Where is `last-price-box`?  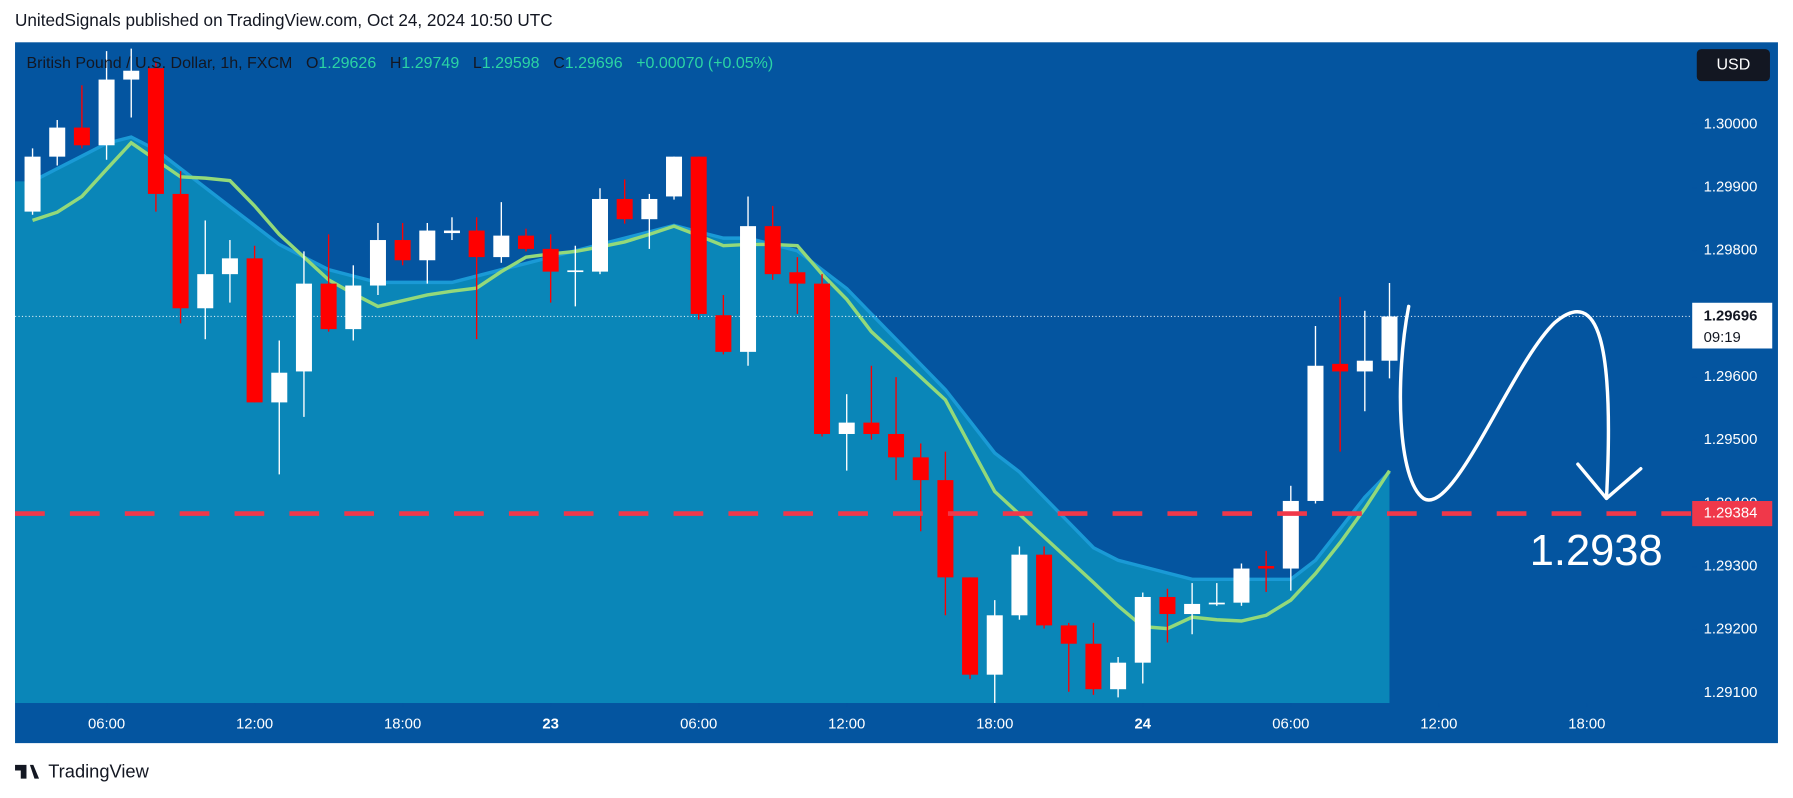 last-price-box is located at coordinates (1732, 325).